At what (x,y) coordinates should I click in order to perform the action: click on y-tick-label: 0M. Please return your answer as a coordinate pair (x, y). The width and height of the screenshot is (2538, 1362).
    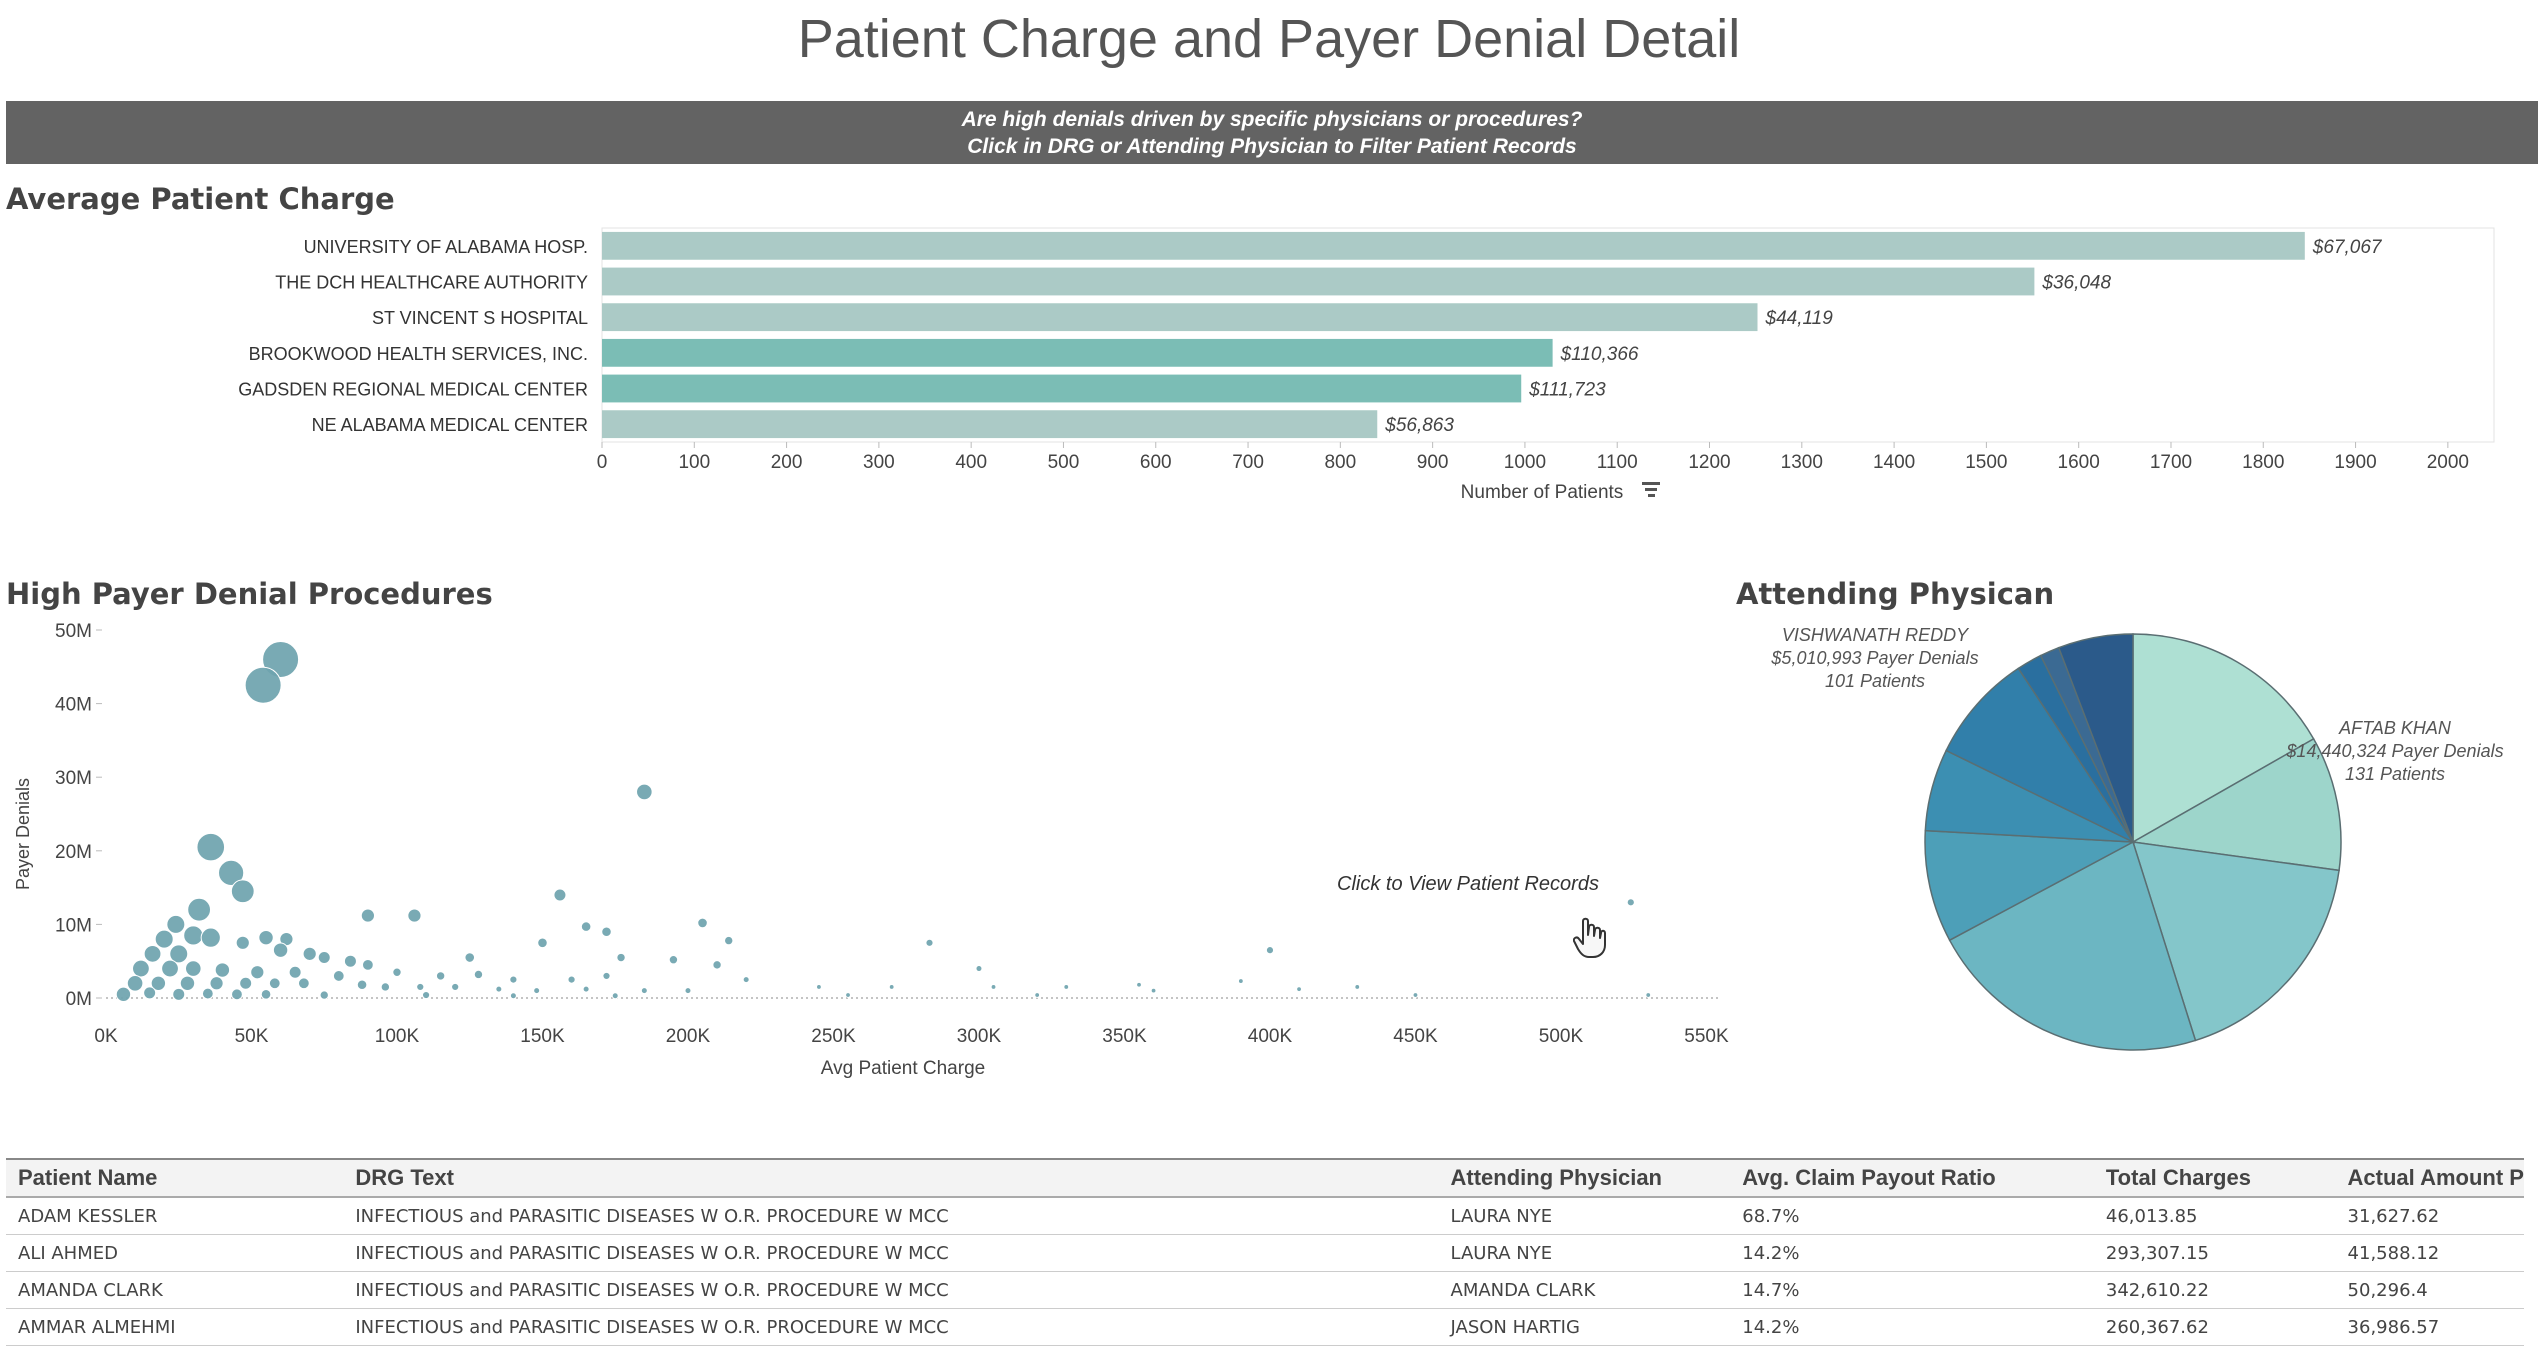
    Looking at the image, I should click on (79, 999).